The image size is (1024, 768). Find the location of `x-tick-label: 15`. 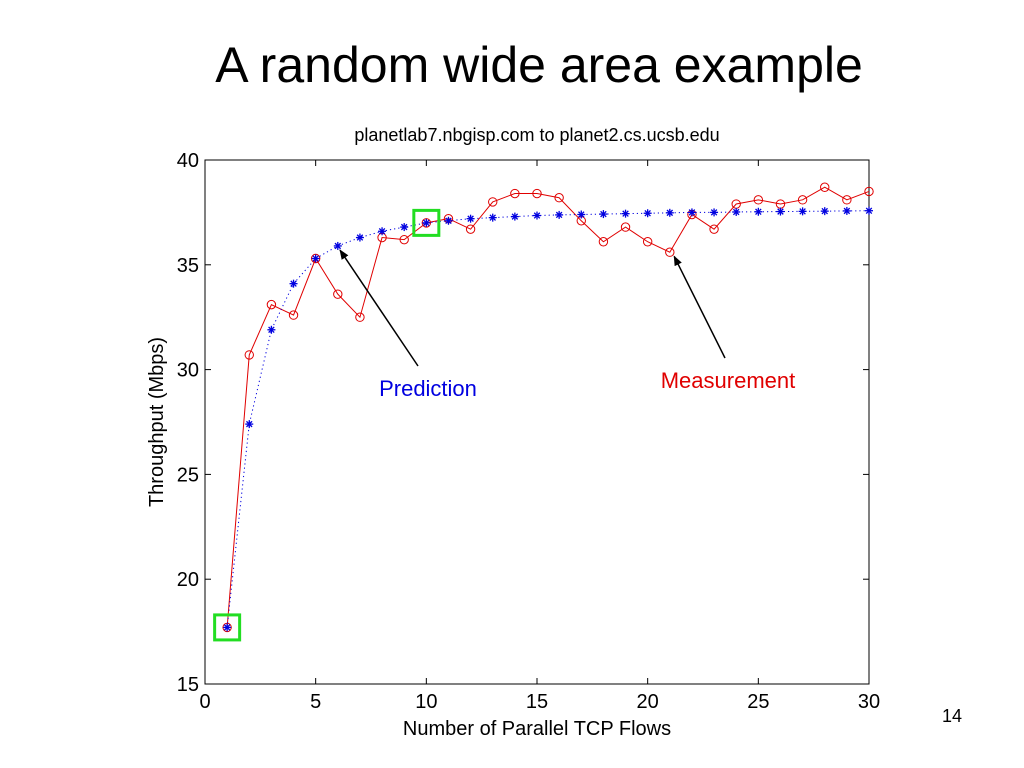

x-tick-label: 15 is located at coordinates (537, 702).